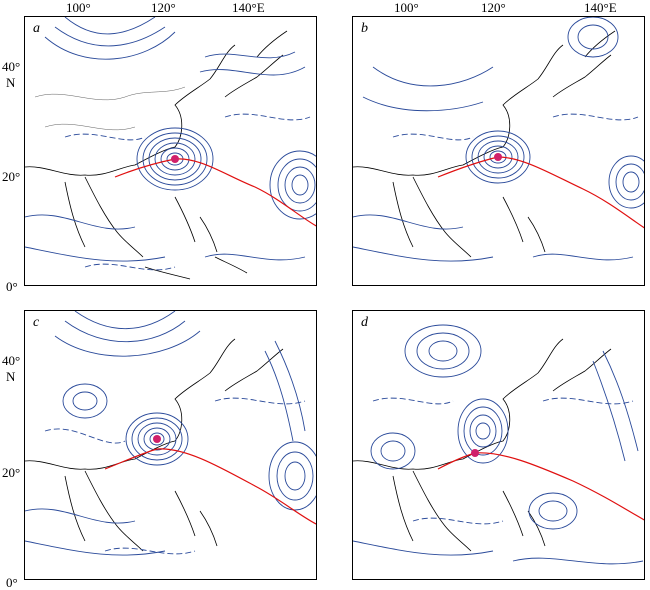 This screenshot has width=650, height=590. I want to click on lon-label-100-left: 100°, so click(78, 7).